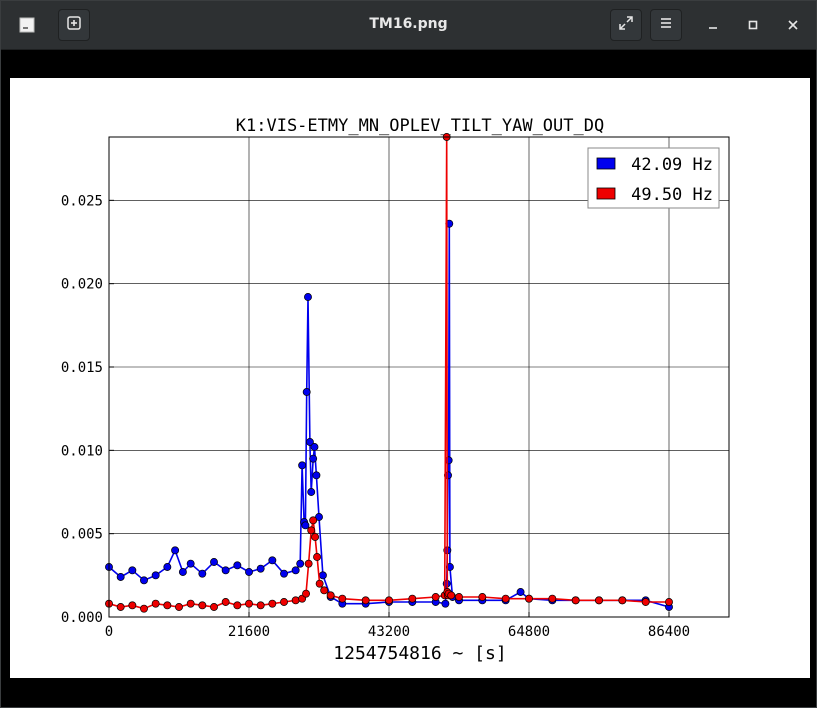  I want to click on plus-icon, so click(74, 25).